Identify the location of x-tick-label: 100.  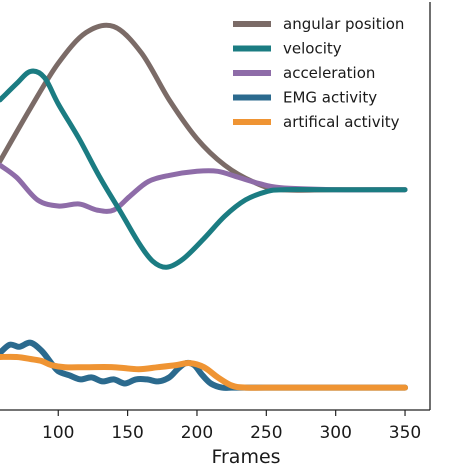
(58, 433).